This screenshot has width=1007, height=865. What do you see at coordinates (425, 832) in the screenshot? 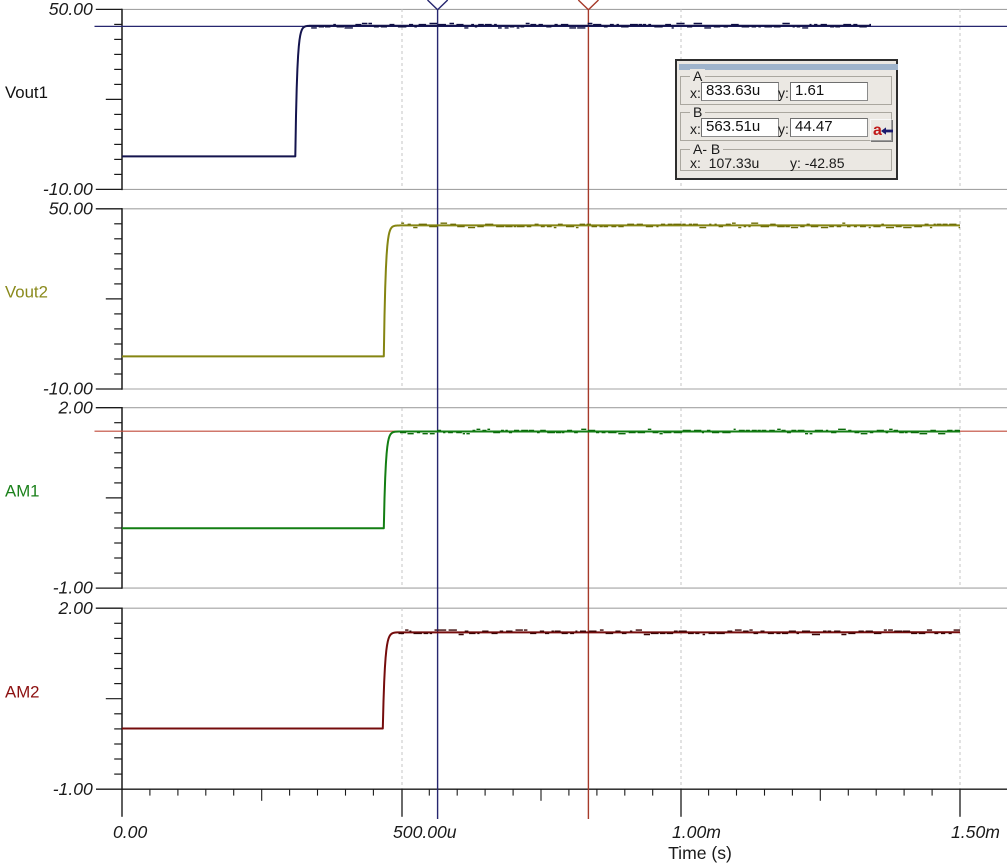
I see `svg-text: 500.00u` at bounding box center [425, 832].